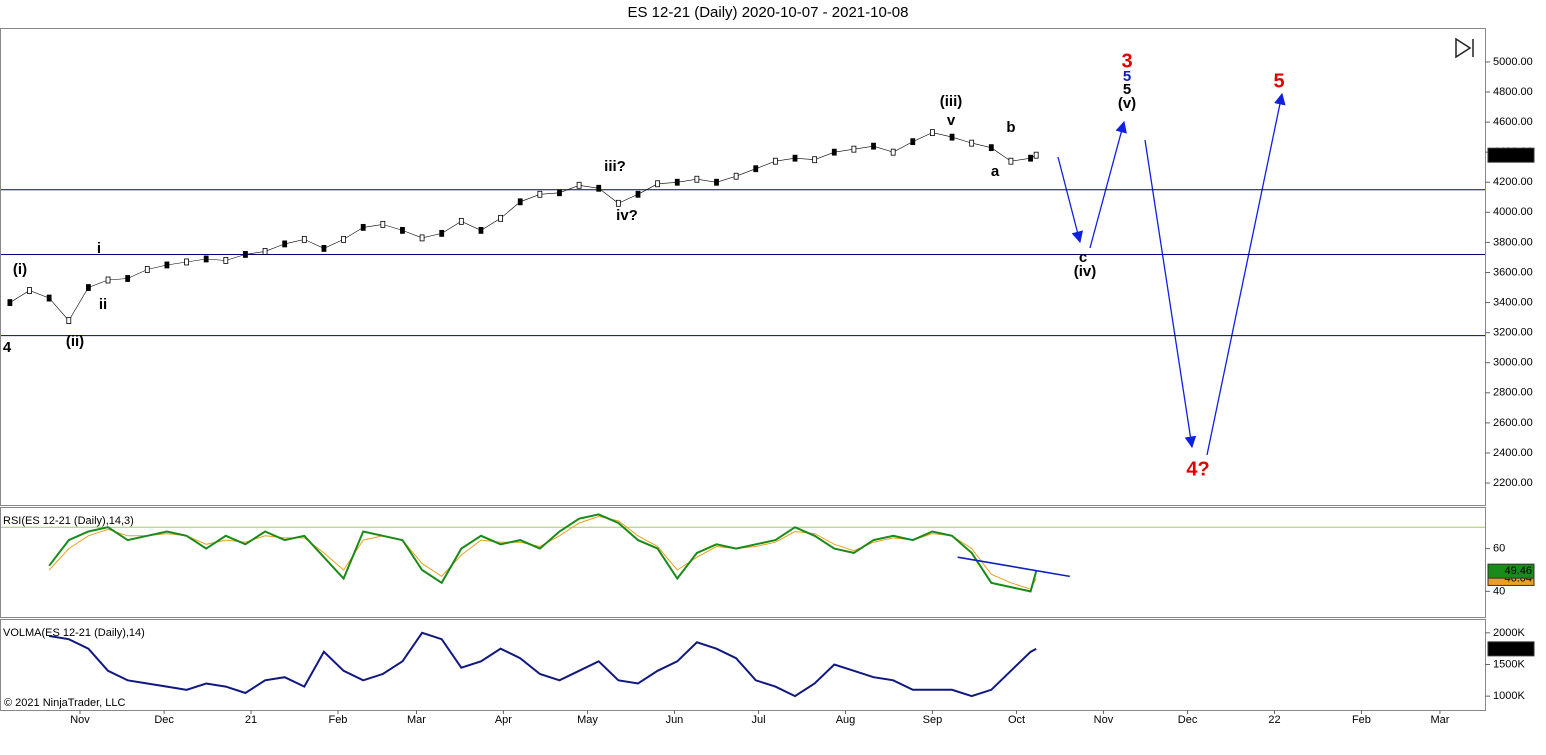 This screenshot has width=1546, height=755. Describe the element at coordinates (1274, 720) in the screenshot. I see `x-tick-label: 22` at that location.